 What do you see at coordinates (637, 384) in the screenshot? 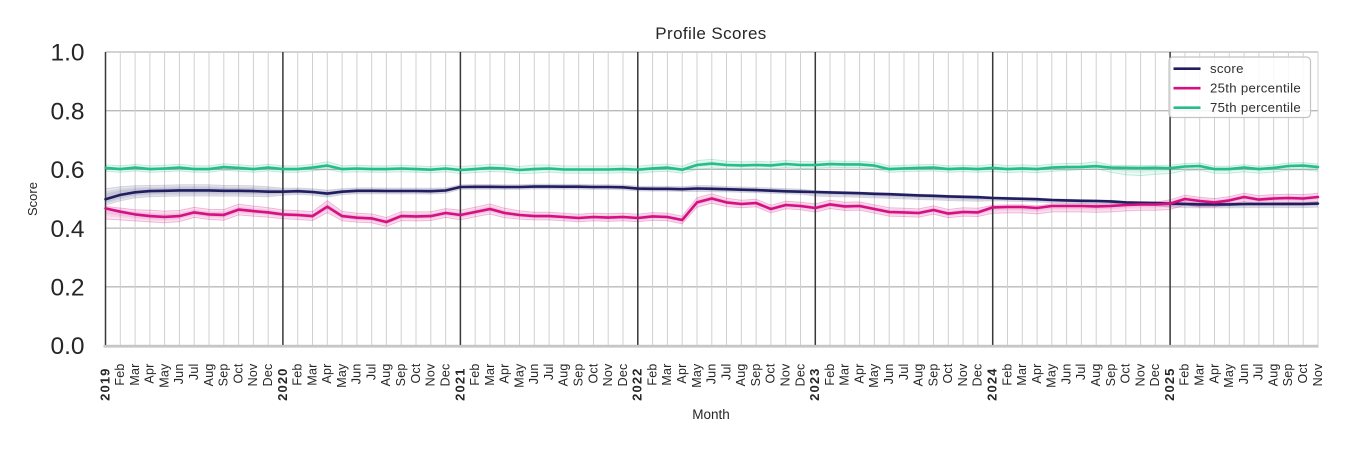
I see `svg-text: 2022` at bounding box center [637, 384].